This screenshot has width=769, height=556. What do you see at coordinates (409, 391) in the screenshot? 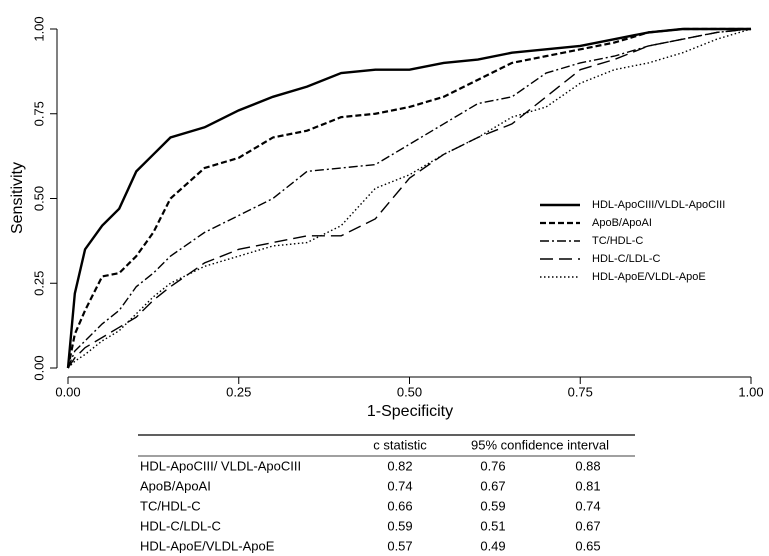
I see `x-tick-label: 0.50` at bounding box center [409, 391].